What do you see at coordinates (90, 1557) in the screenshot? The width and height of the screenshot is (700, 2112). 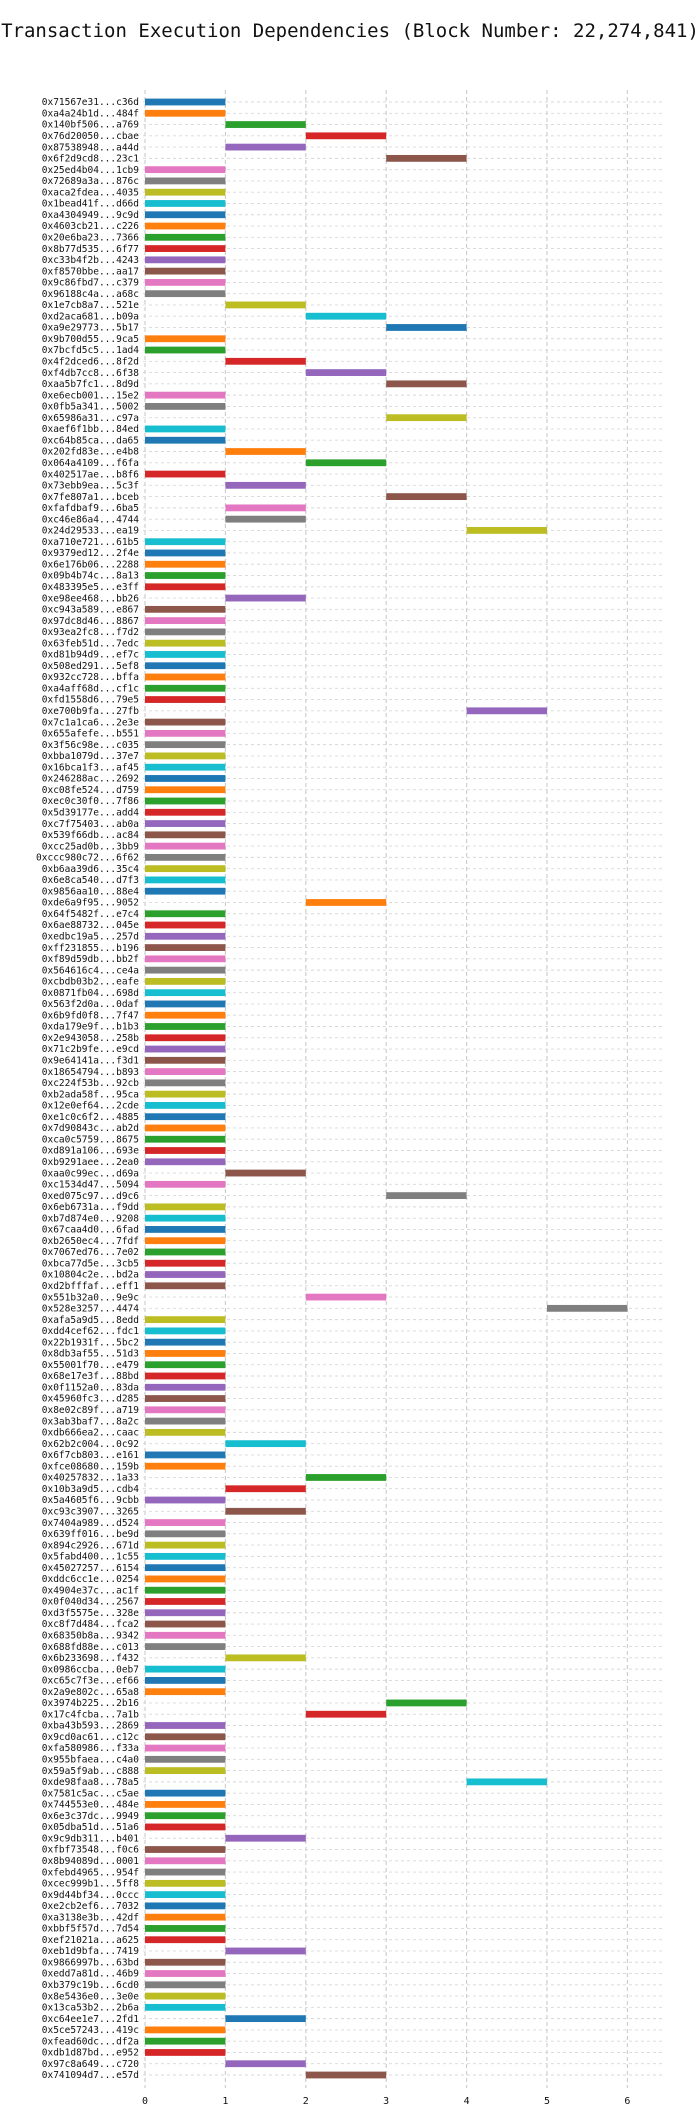 I see `y-tick-label: 0x5fabd400...1c55` at bounding box center [90, 1557].